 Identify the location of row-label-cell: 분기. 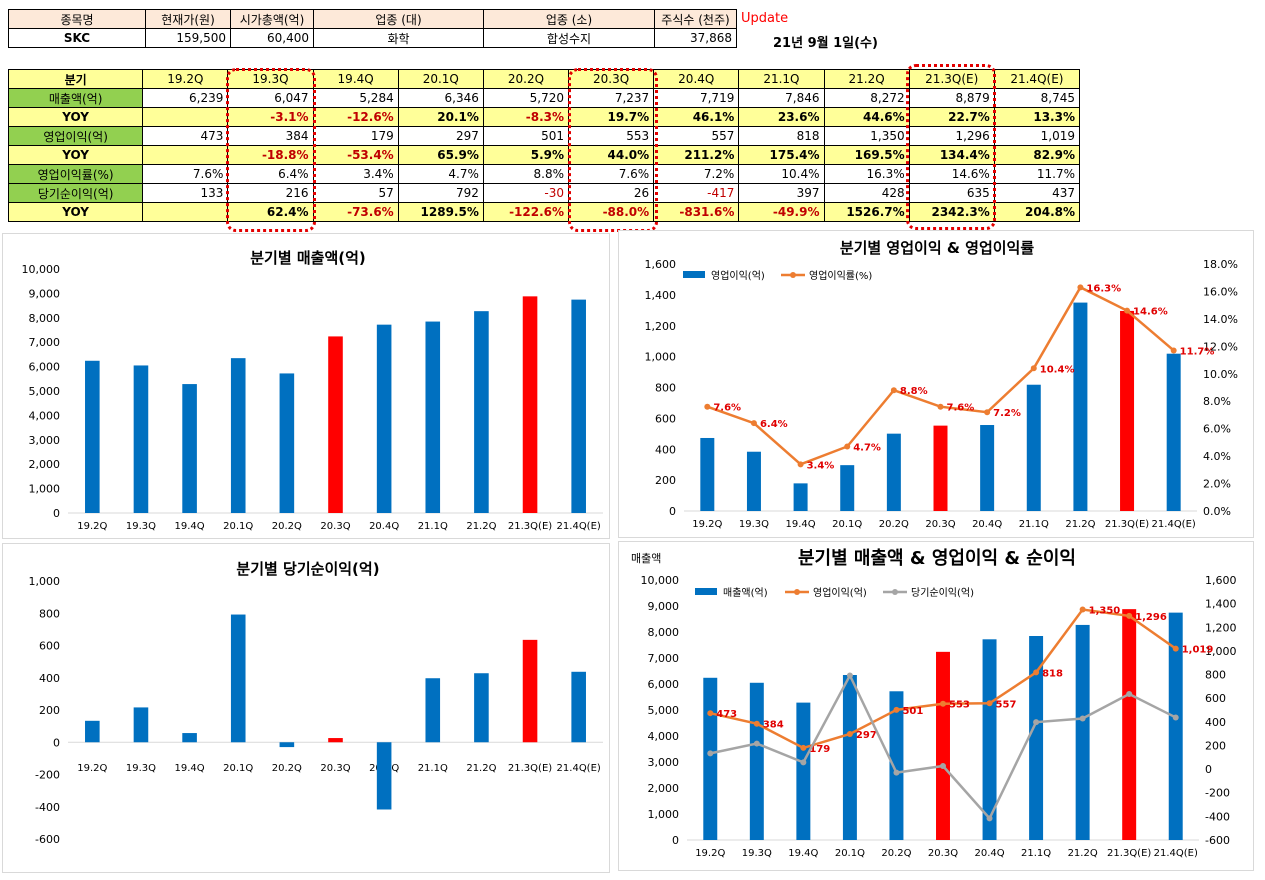
(75, 79).